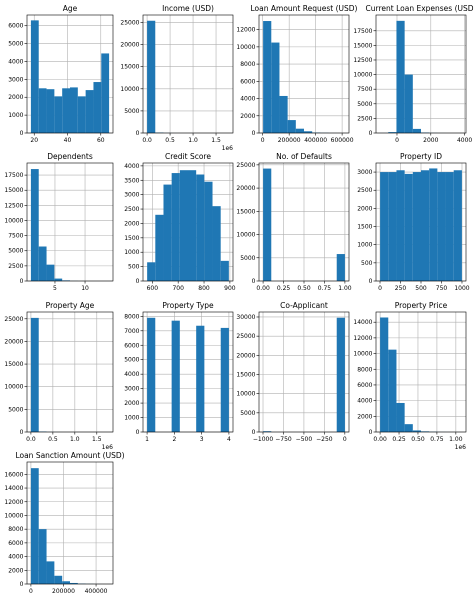 Image resolution: width=474 pixels, height=597 pixels. Describe the element at coordinates (31, 439) in the screenshot. I see `x-tick-label: 0.0` at that location.